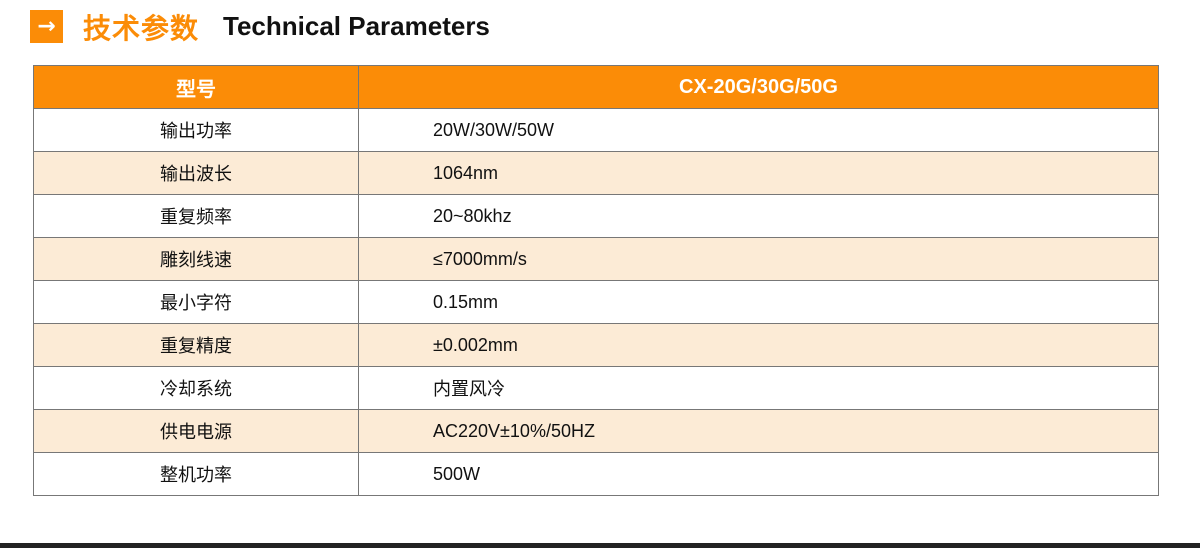 This screenshot has height=548, width=1200. I want to click on arrow-right-icon: →, so click(46, 26).